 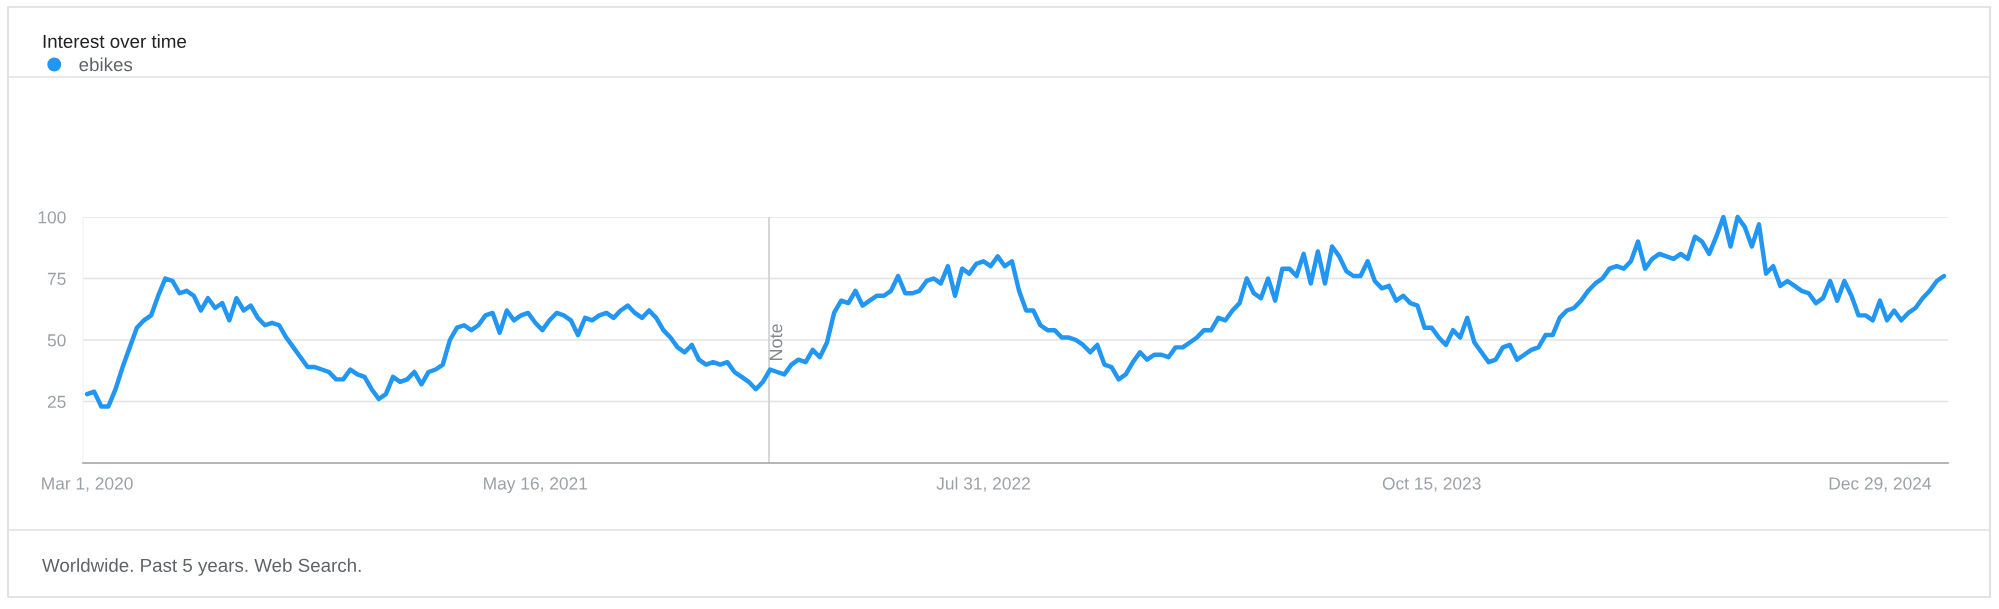 What do you see at coordinates (56, 278) in the screenshot?
I see `y-tick-label: 75` at bounding box center [56, 278].